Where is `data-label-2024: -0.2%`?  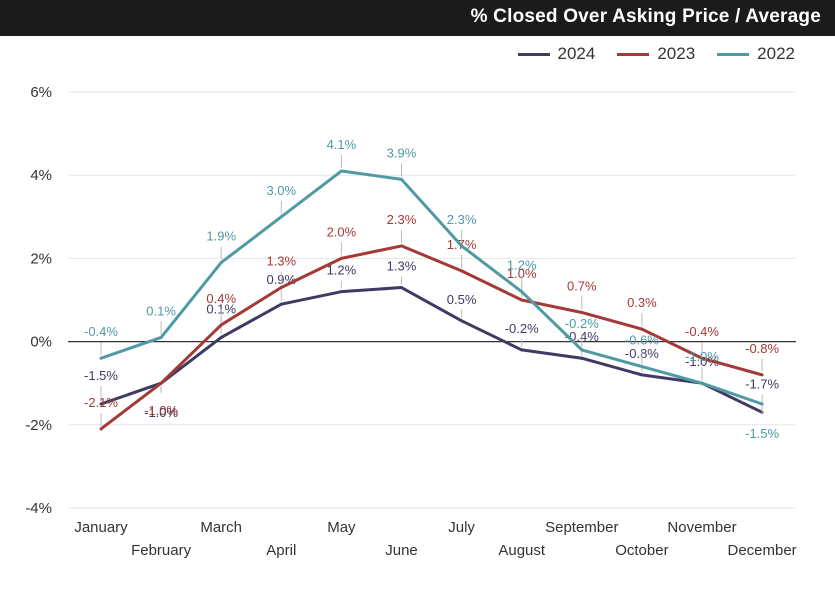 data-label-2024: -0.2% is located at coordinates (522, 328).